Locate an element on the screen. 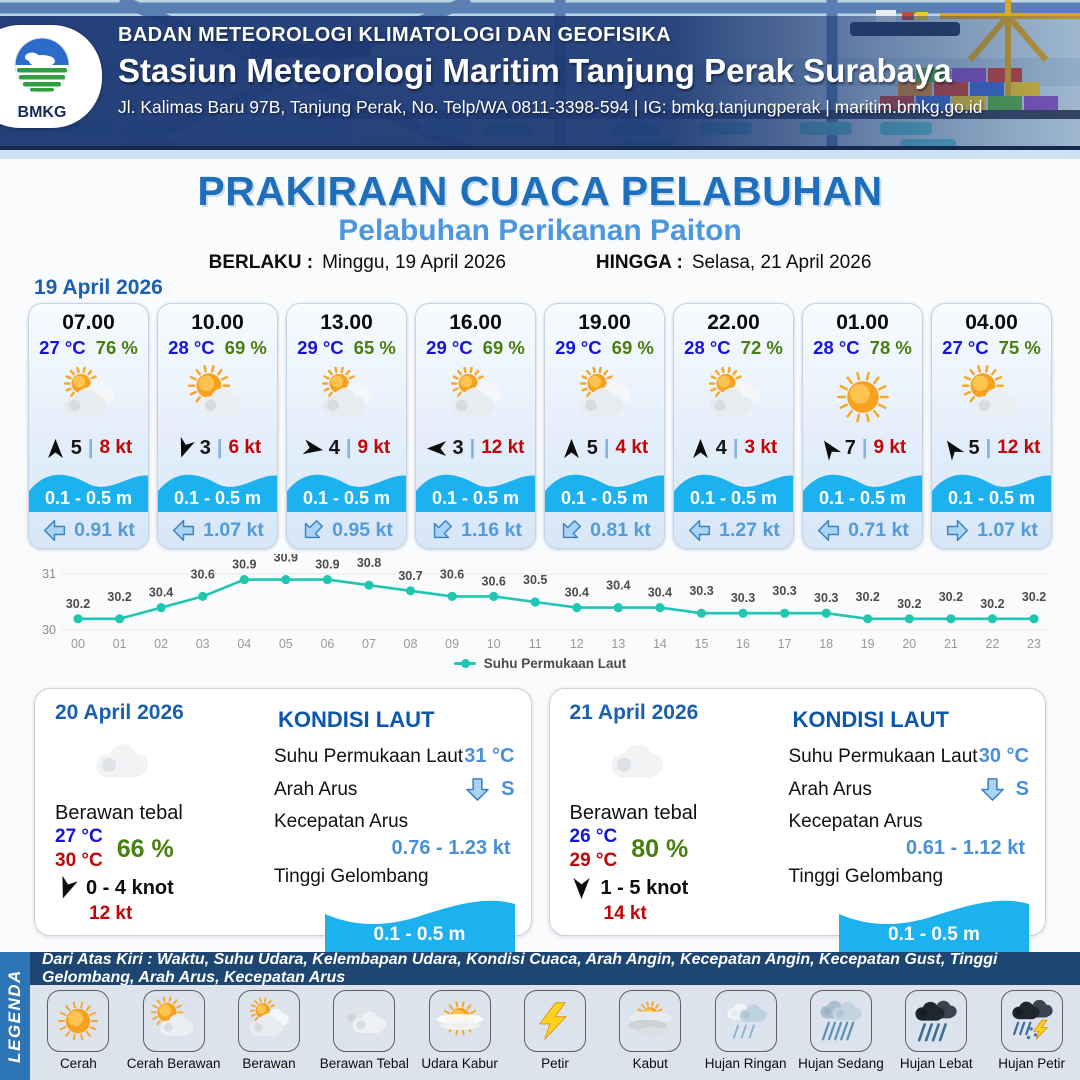 This screenshot has height=1080, width=1080. card-time: 16.00 is located at coordinates (475, 322).